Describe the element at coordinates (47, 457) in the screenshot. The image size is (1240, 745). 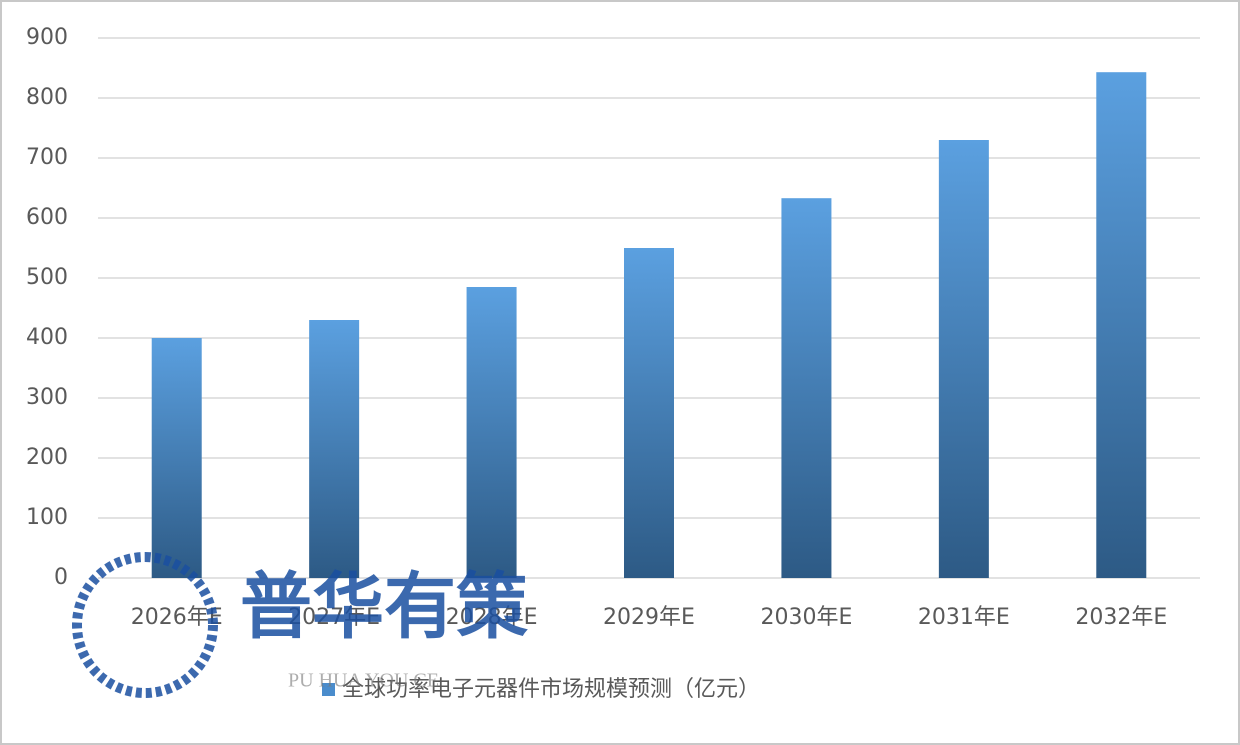
I see `y-tick-label: 200` at that location.